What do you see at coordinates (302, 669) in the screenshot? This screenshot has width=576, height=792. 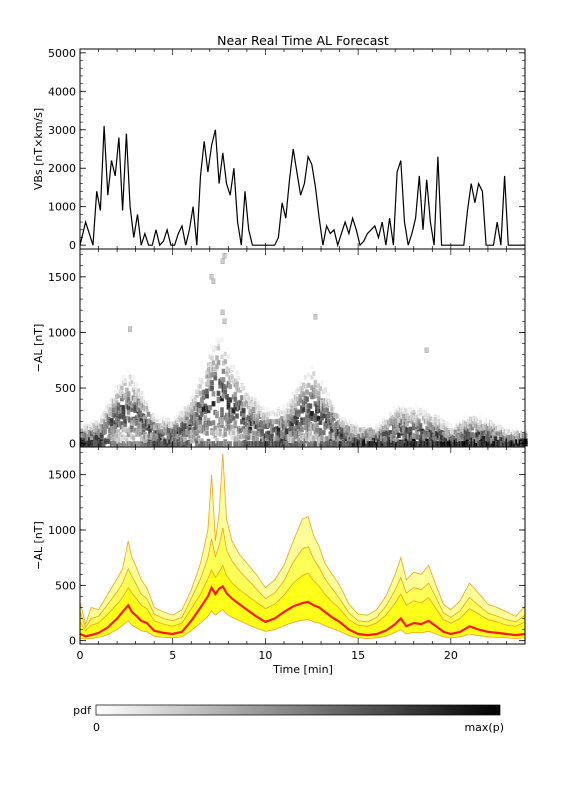 I see `x-axis-title: Time [min]` at bounding box center [302, 669].